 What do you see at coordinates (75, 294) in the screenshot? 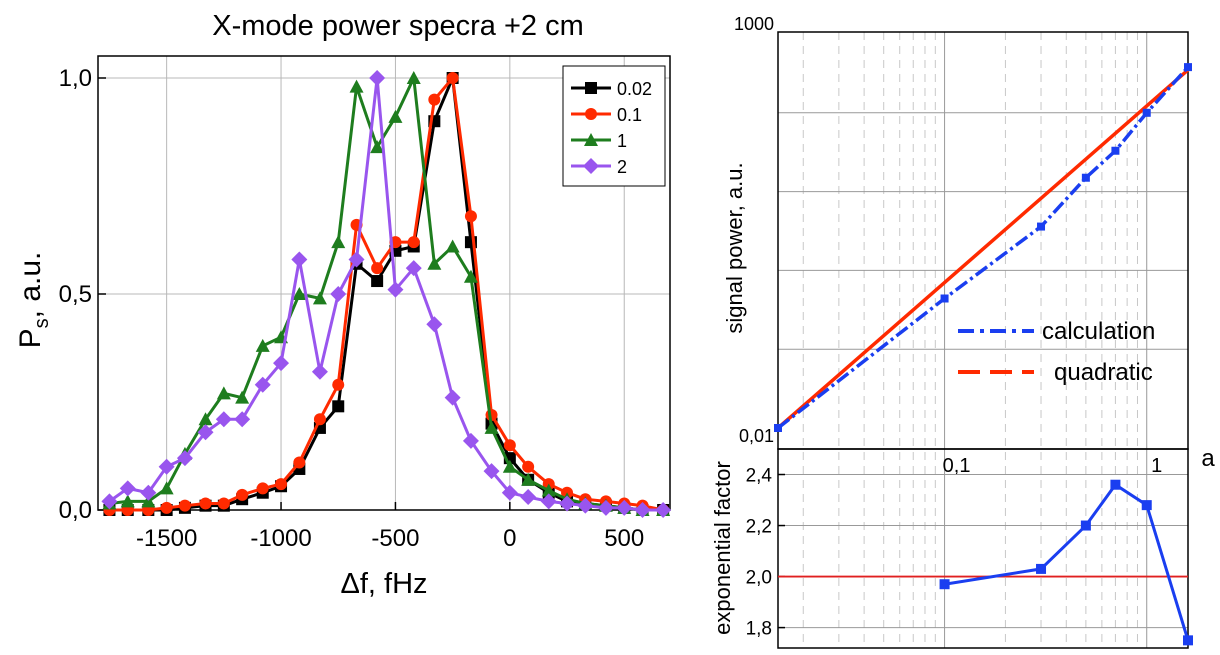
I see `y-tick-label: 0,5` at bounding box center [75, 294].